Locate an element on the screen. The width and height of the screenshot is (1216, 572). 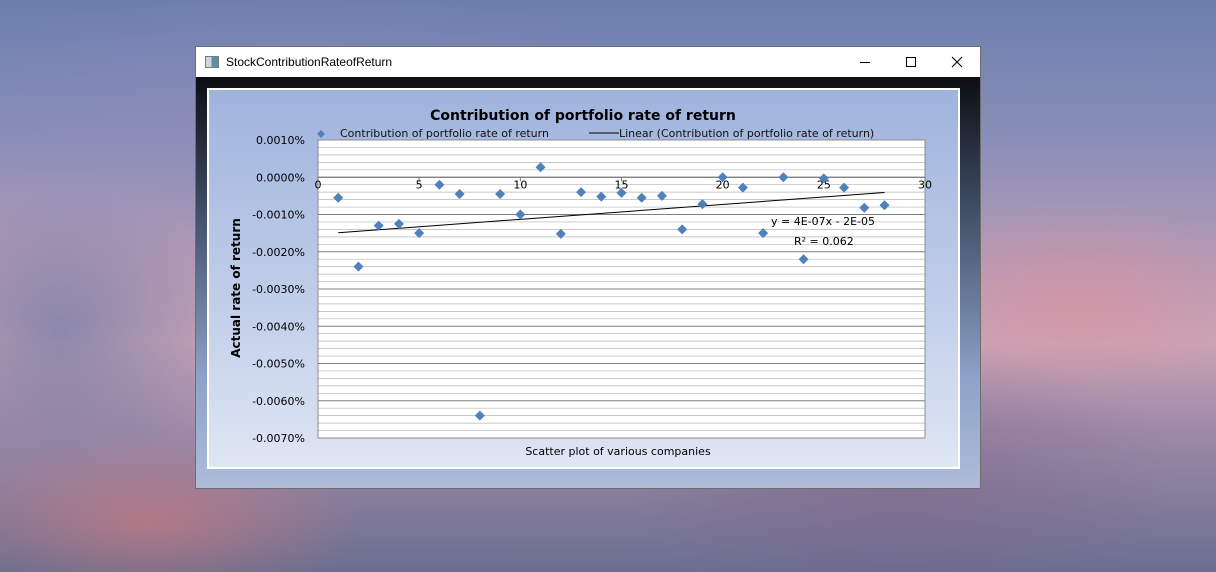
minimize-icon is located at coordinates (865, 62).